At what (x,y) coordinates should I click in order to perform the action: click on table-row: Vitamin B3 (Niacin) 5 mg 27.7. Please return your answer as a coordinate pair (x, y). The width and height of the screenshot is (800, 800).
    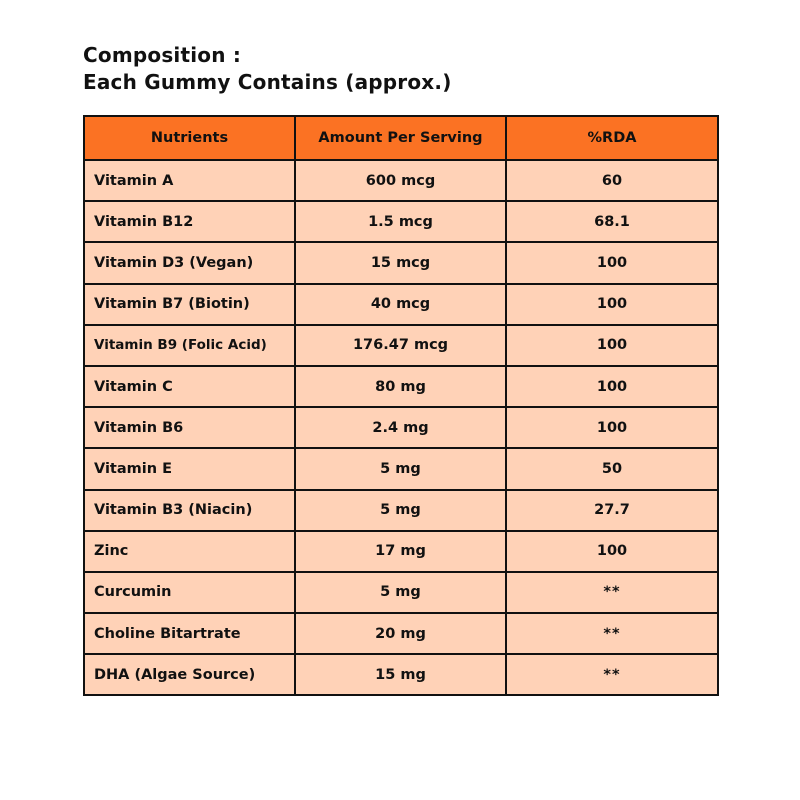
    Looking at the image, I should click on (401, 510).